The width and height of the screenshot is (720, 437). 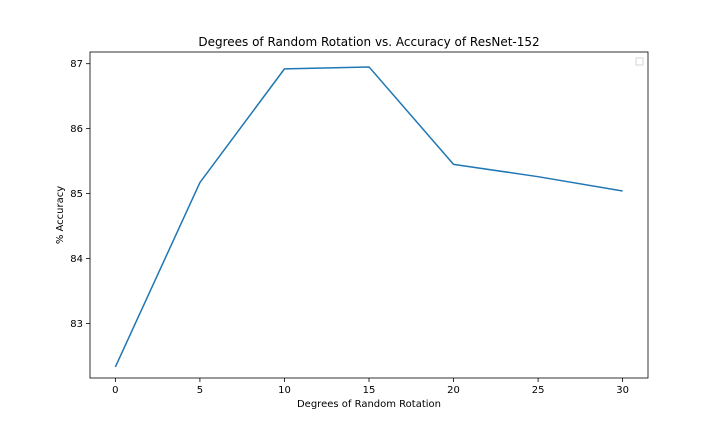 What do you see at coordinates (76, 259) in the screenshot?
I see `y-tick-label: 84` at bounding box center [76, 259].